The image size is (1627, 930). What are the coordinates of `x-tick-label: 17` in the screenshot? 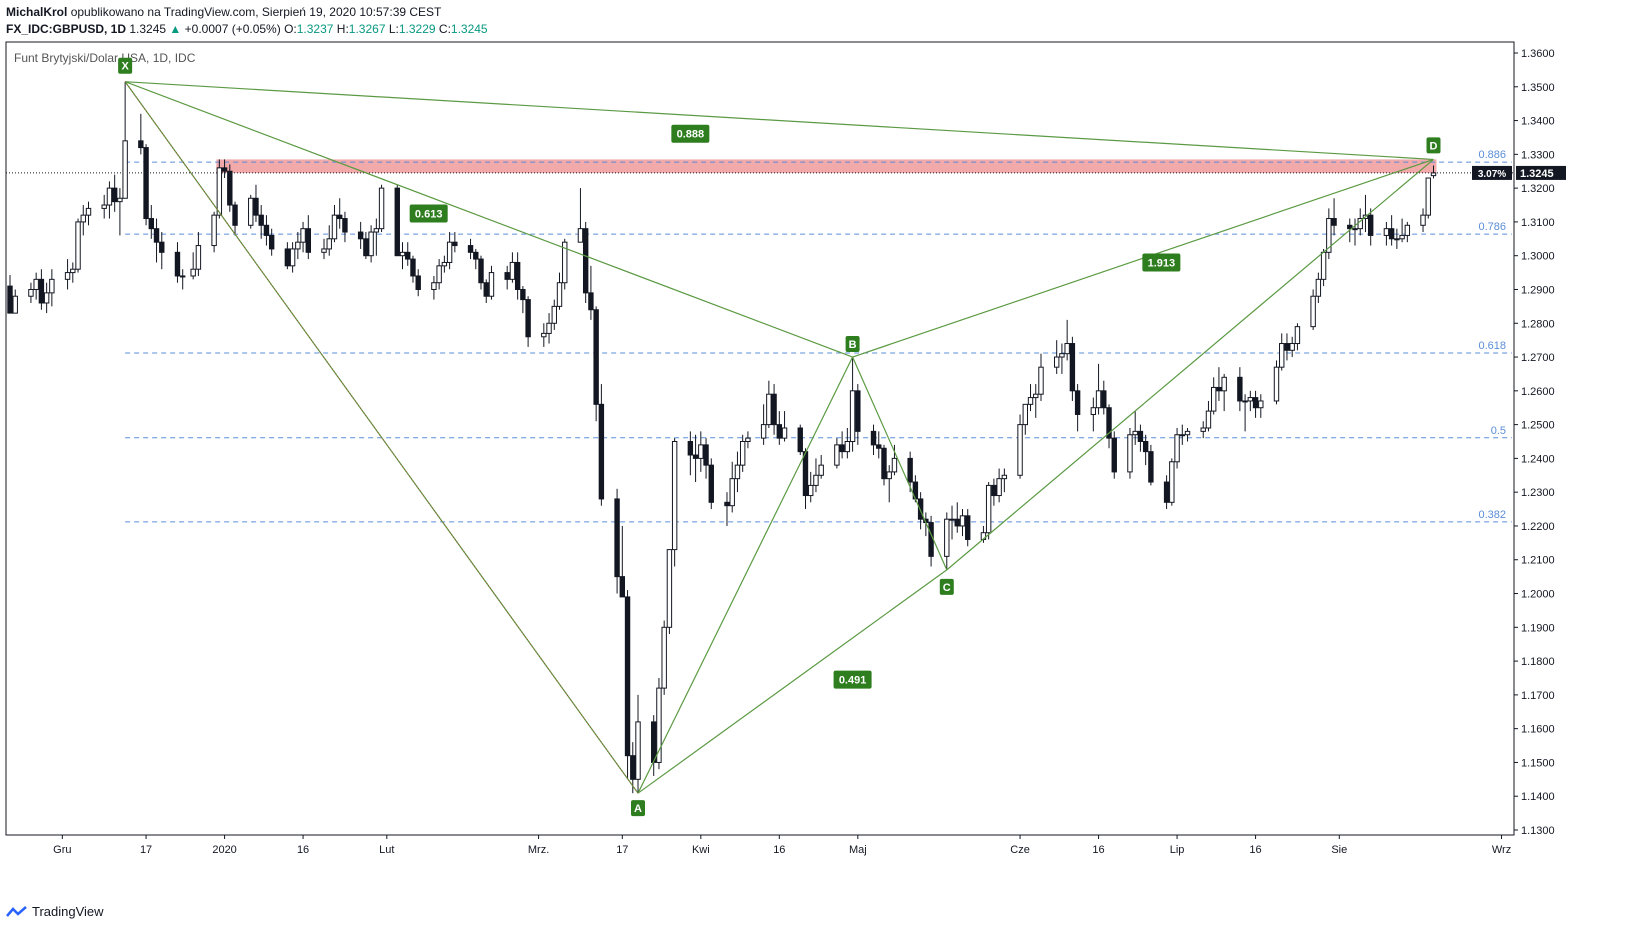 It's located at (622, 850).